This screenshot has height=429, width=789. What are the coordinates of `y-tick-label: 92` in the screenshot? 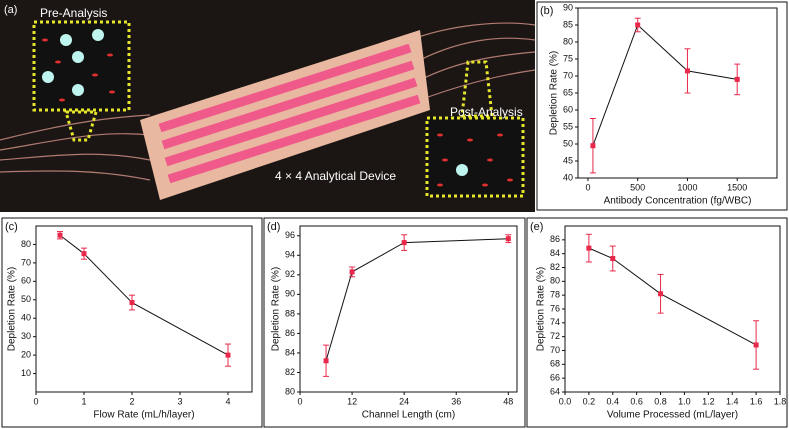 It's located at (290, 274).